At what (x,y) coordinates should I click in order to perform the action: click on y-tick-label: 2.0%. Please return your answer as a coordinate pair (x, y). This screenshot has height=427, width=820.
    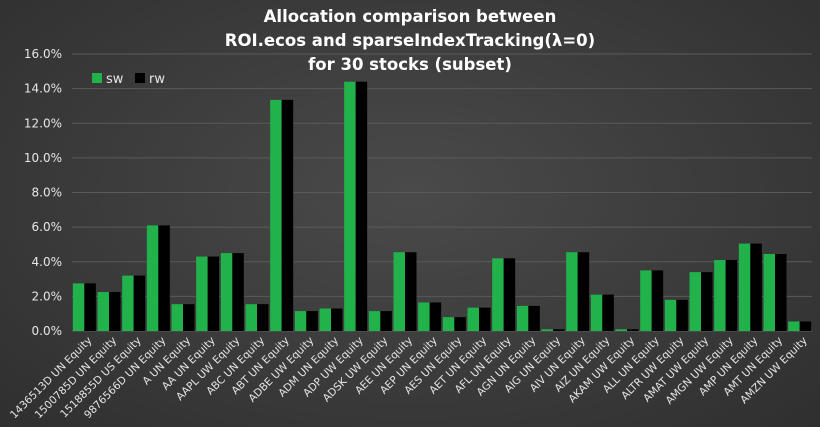
    Looking at the image, I should click on (47, 296).